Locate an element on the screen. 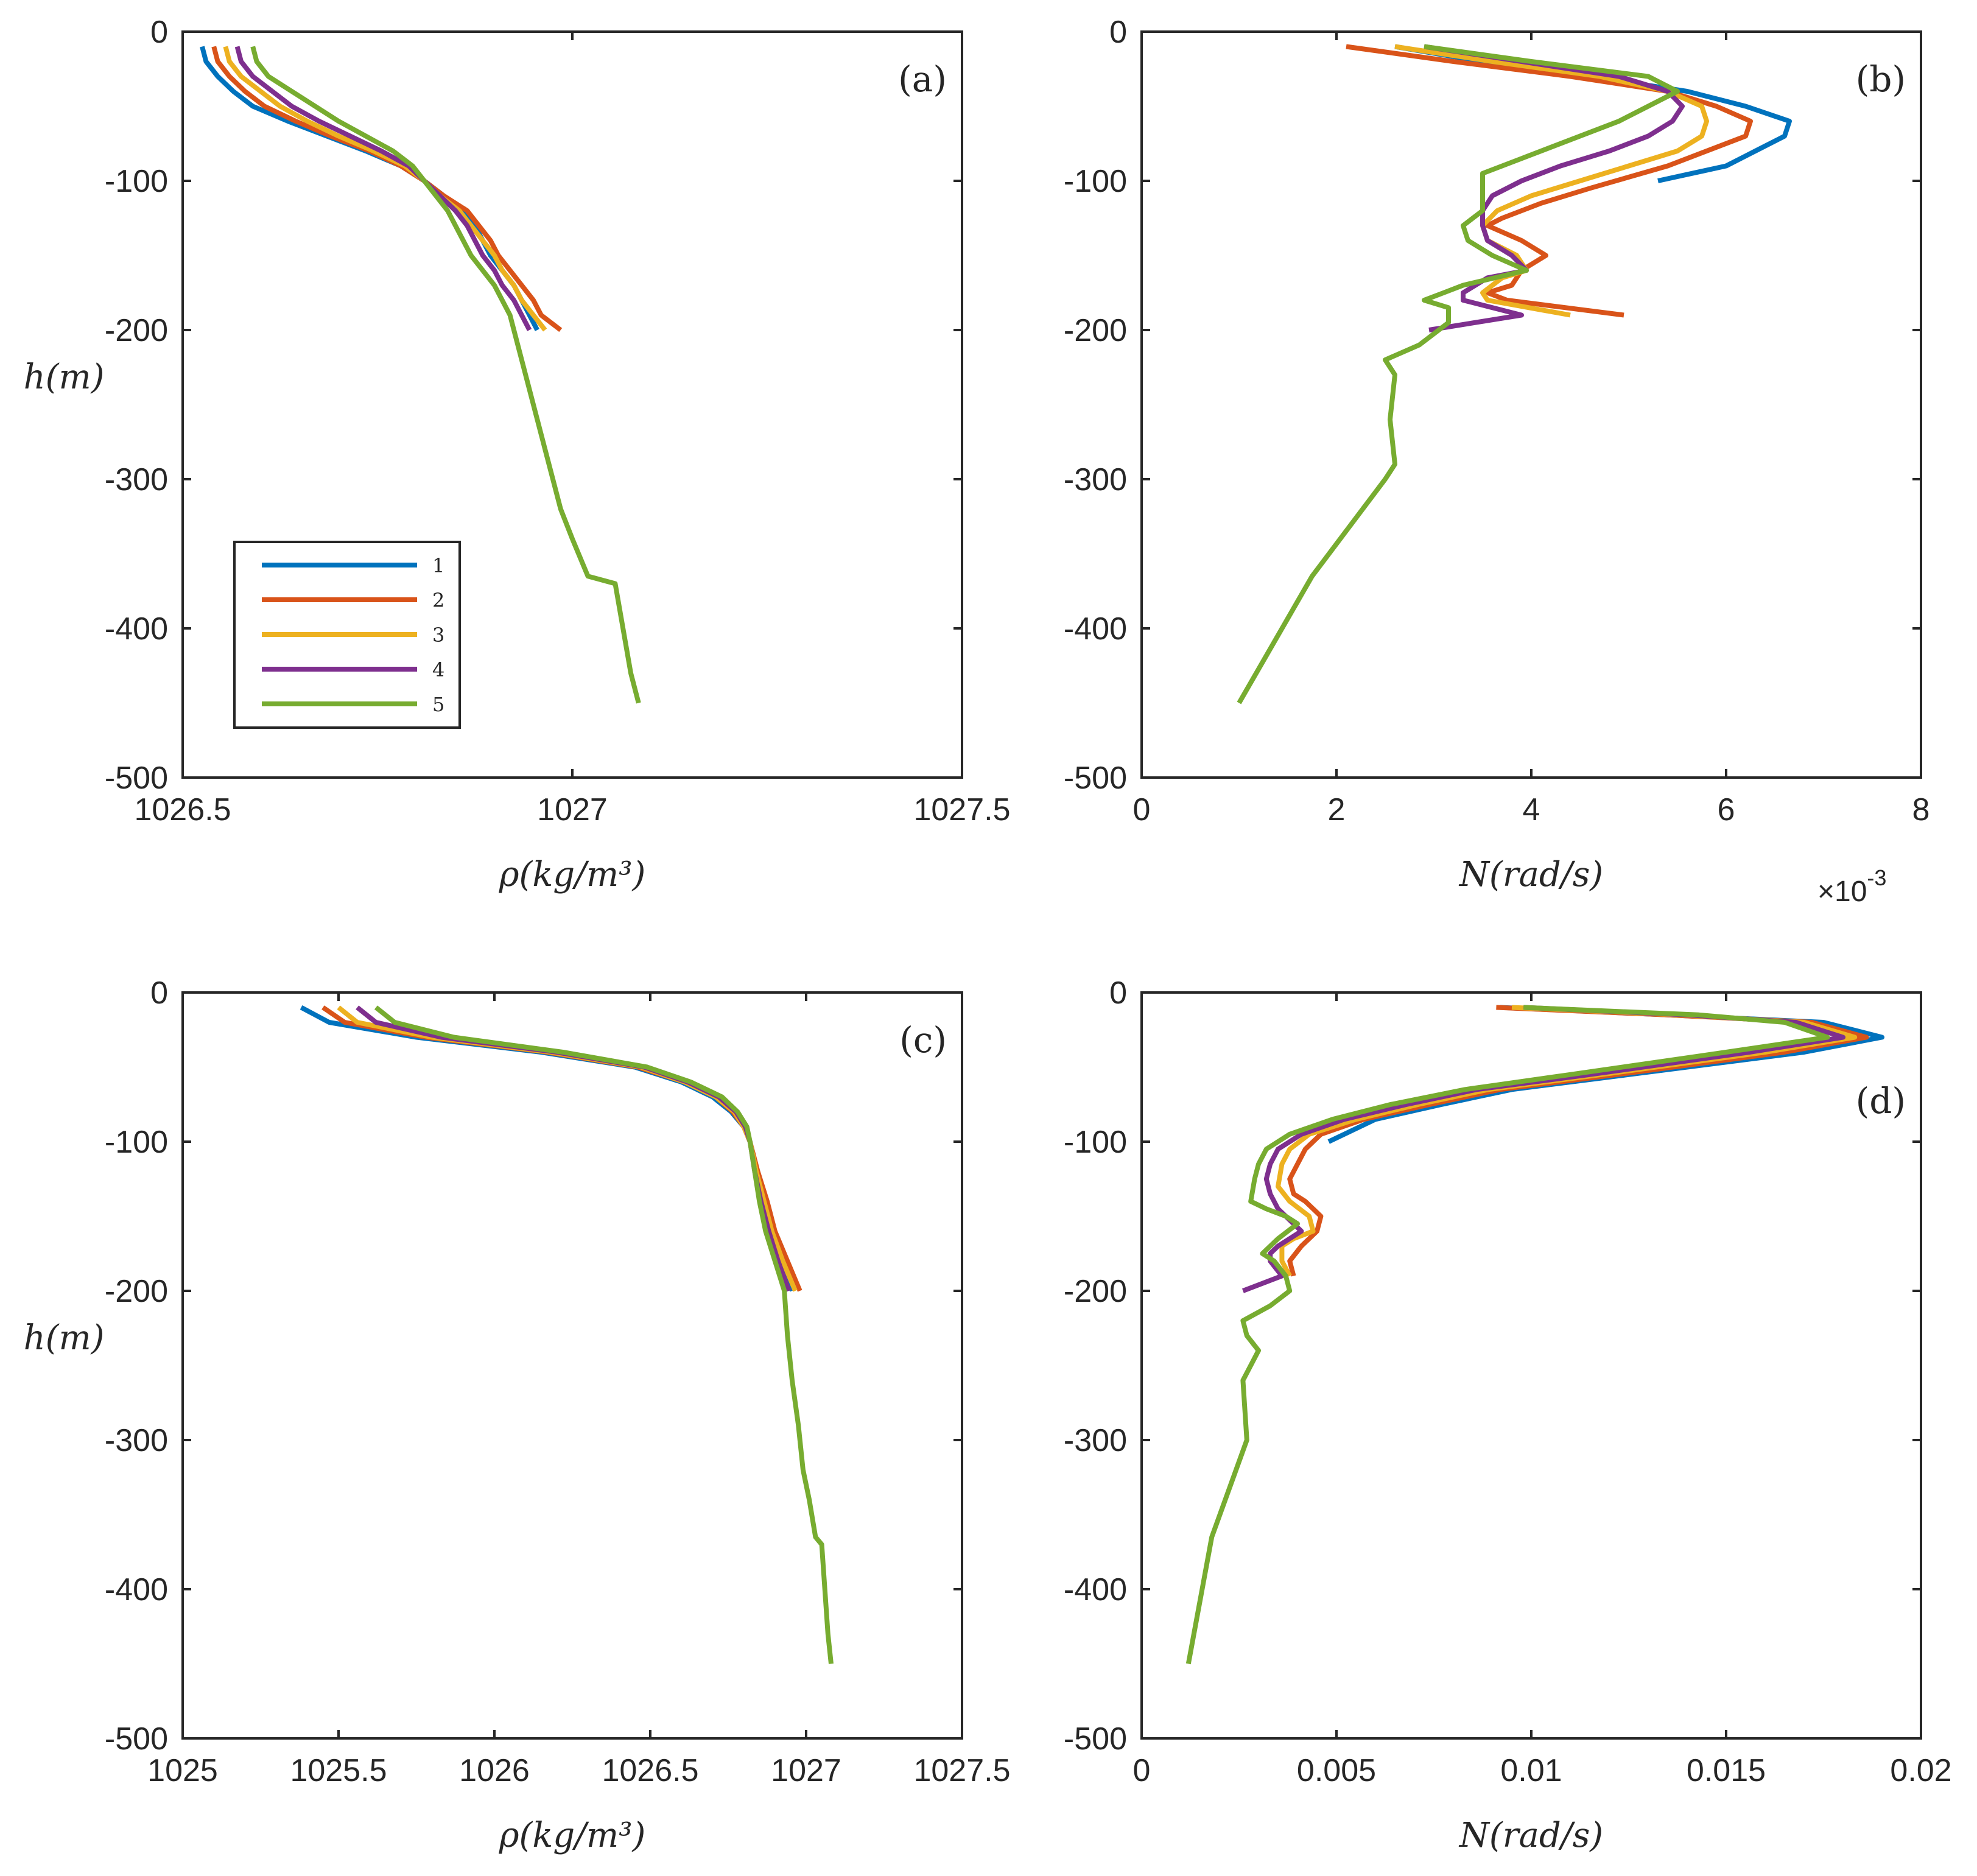 This screenshot has height=1876, width=1977. x-tick-label: 6 is located at coordinates (1727, 809).